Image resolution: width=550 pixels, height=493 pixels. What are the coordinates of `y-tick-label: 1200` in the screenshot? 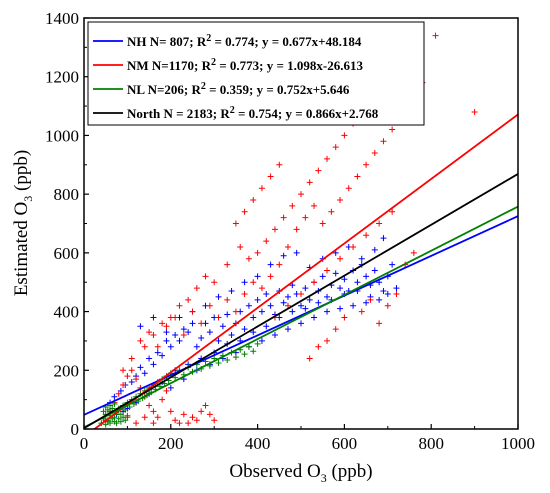 It's located at (62, 77).